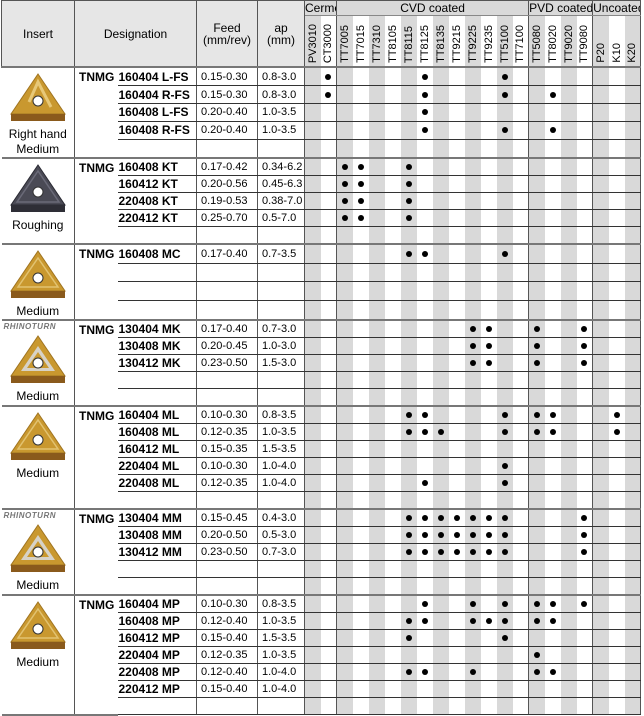 The image size is (644, 716). I want to click on grade-group-uncoated: Uncoated, so click(617, 8).